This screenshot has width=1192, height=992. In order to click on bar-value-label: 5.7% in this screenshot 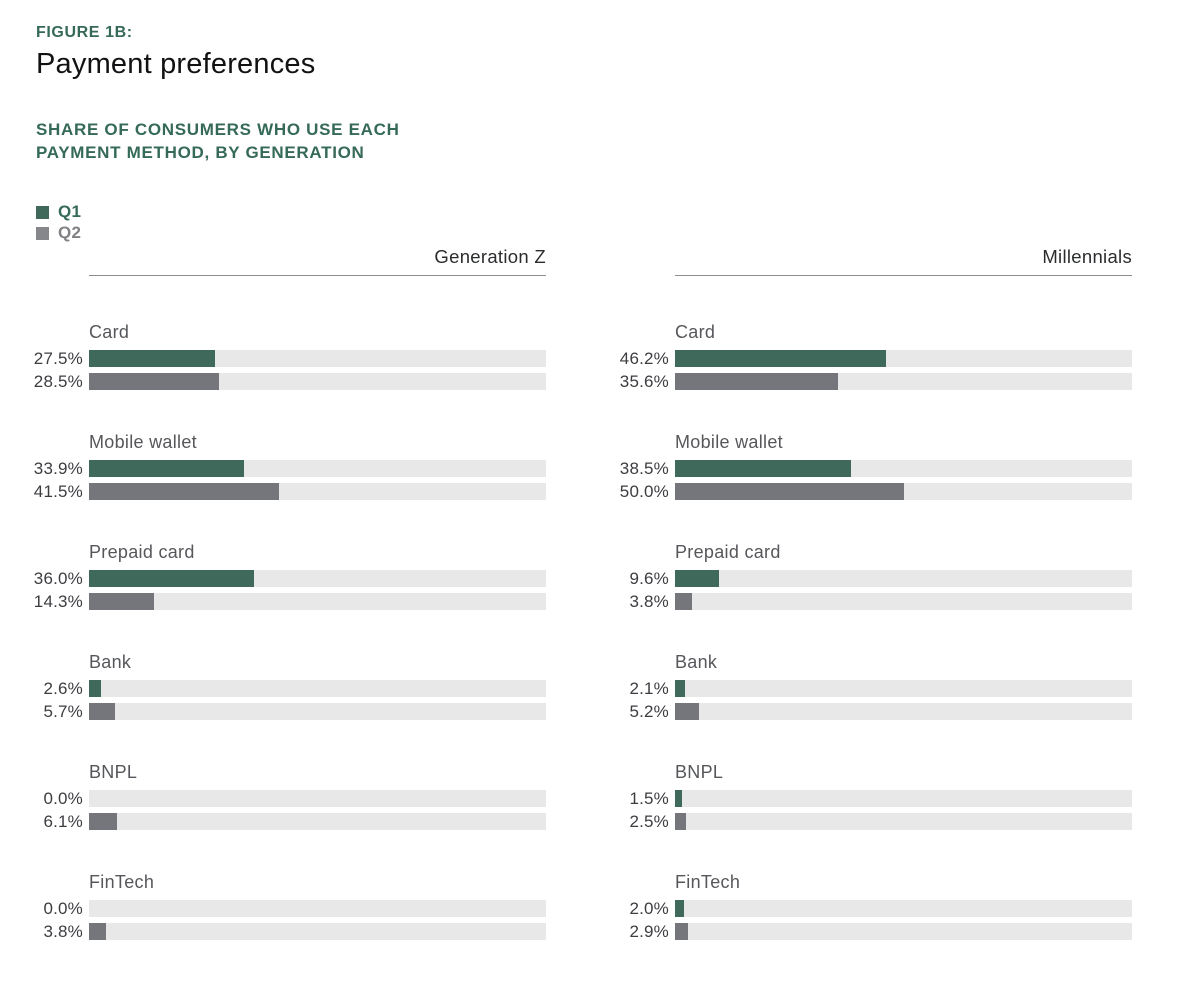, I will do `click(63, 711)`.